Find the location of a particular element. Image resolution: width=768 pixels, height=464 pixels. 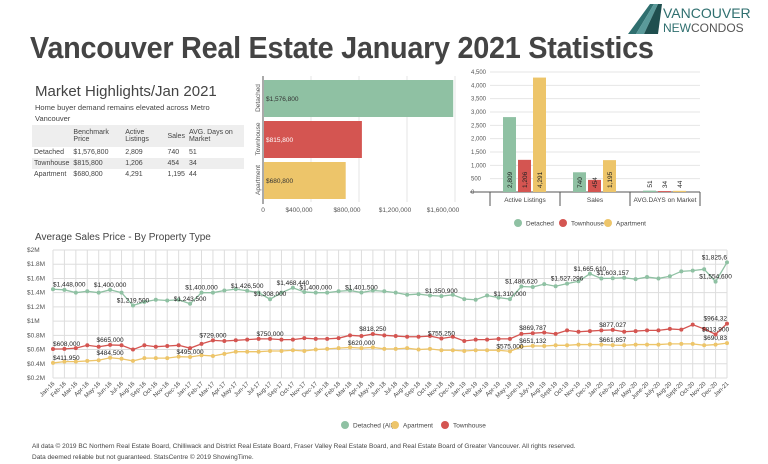

bar-label: 1,206 is located at coordinates (525, 179).